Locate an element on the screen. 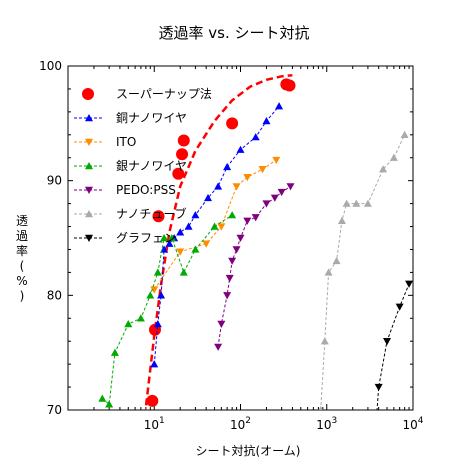  legend-item: PEDO:PSS is located at coordinates (125, 190).